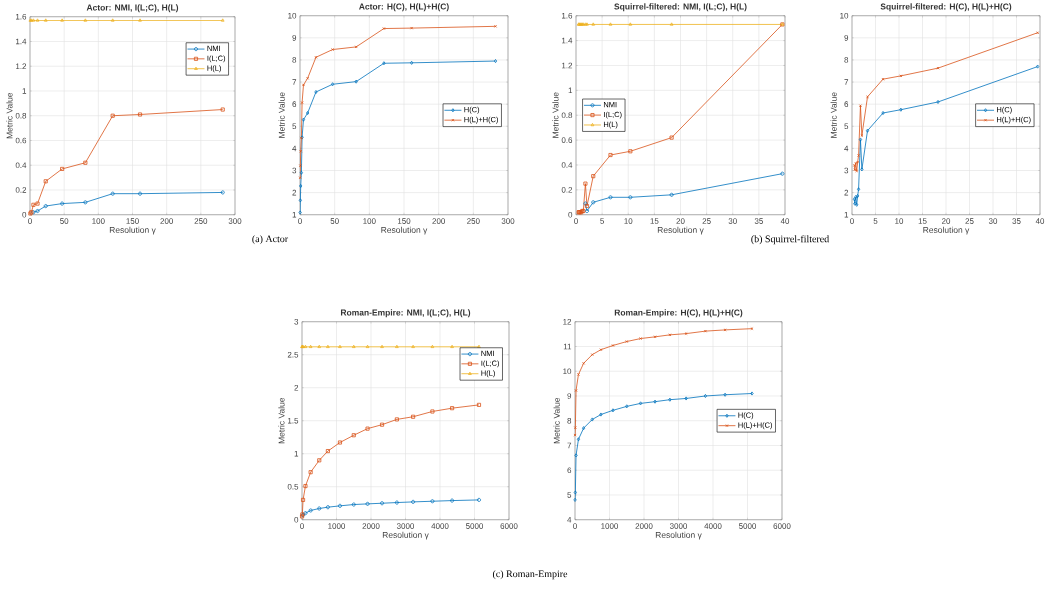  I want to click on chart-title: Actor: NMI, I(L;C), H(L), so click(132, 8).